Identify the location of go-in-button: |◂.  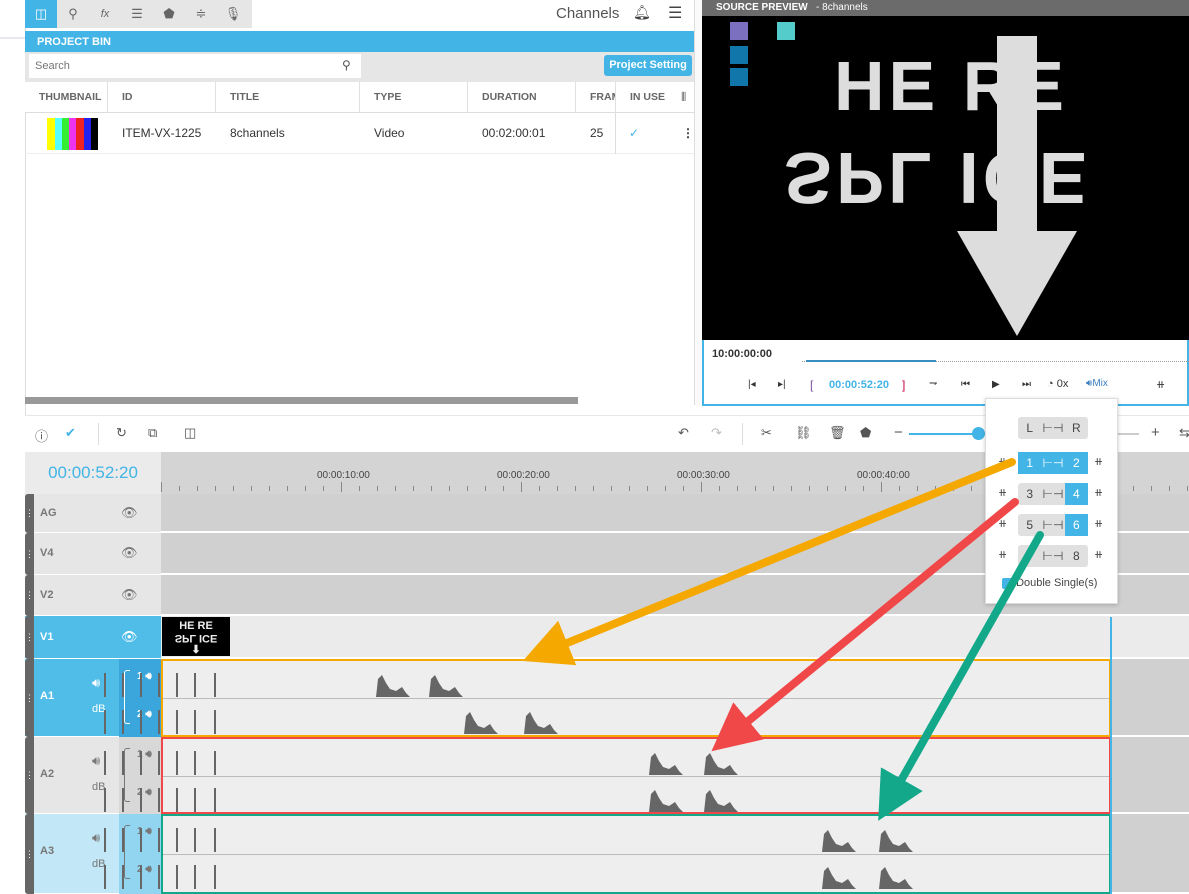
(752, 384).